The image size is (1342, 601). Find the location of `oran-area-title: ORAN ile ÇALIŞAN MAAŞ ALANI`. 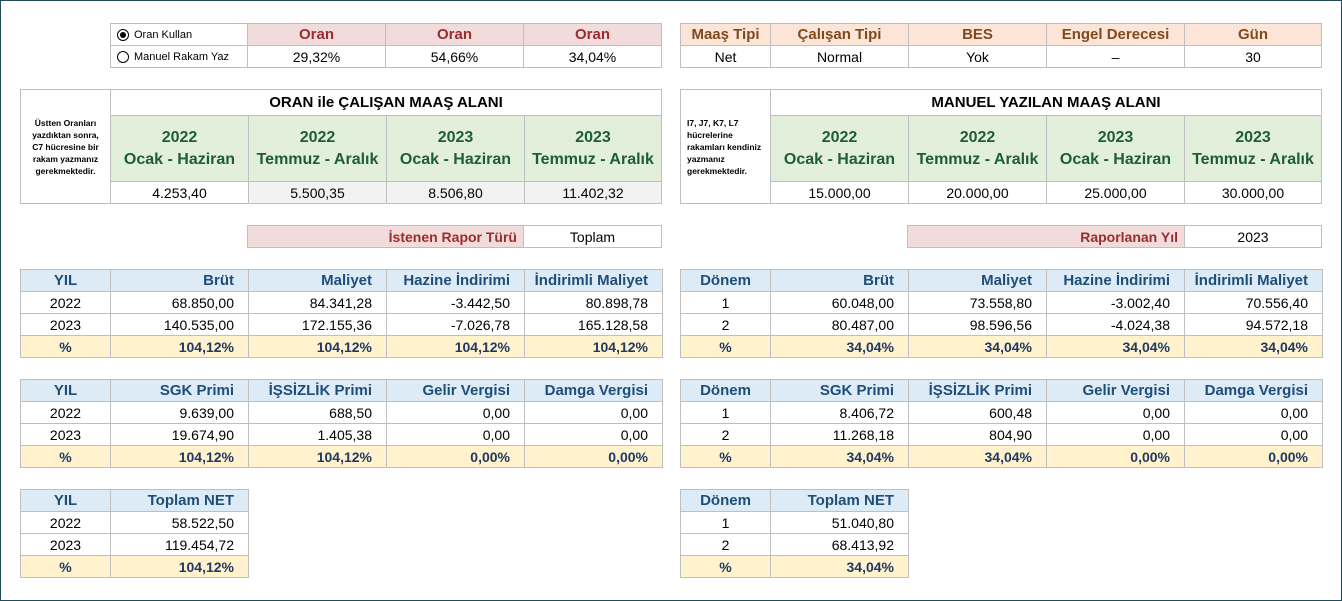

oran-area-title: ORAN ile ÇALIŞAN MAAŞ ALANI is located at coordinates (386, 102).